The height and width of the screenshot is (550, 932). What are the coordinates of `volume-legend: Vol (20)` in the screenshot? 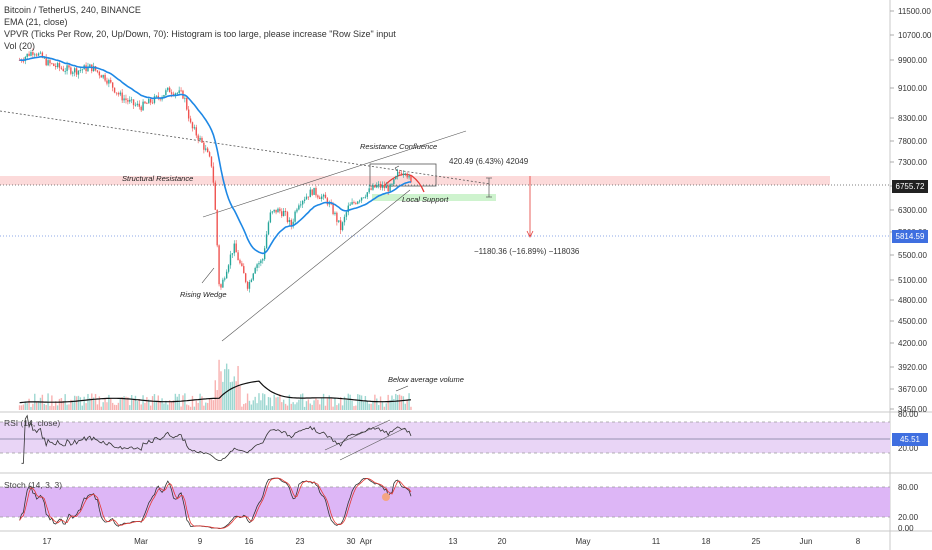 It's located at (20, 46).